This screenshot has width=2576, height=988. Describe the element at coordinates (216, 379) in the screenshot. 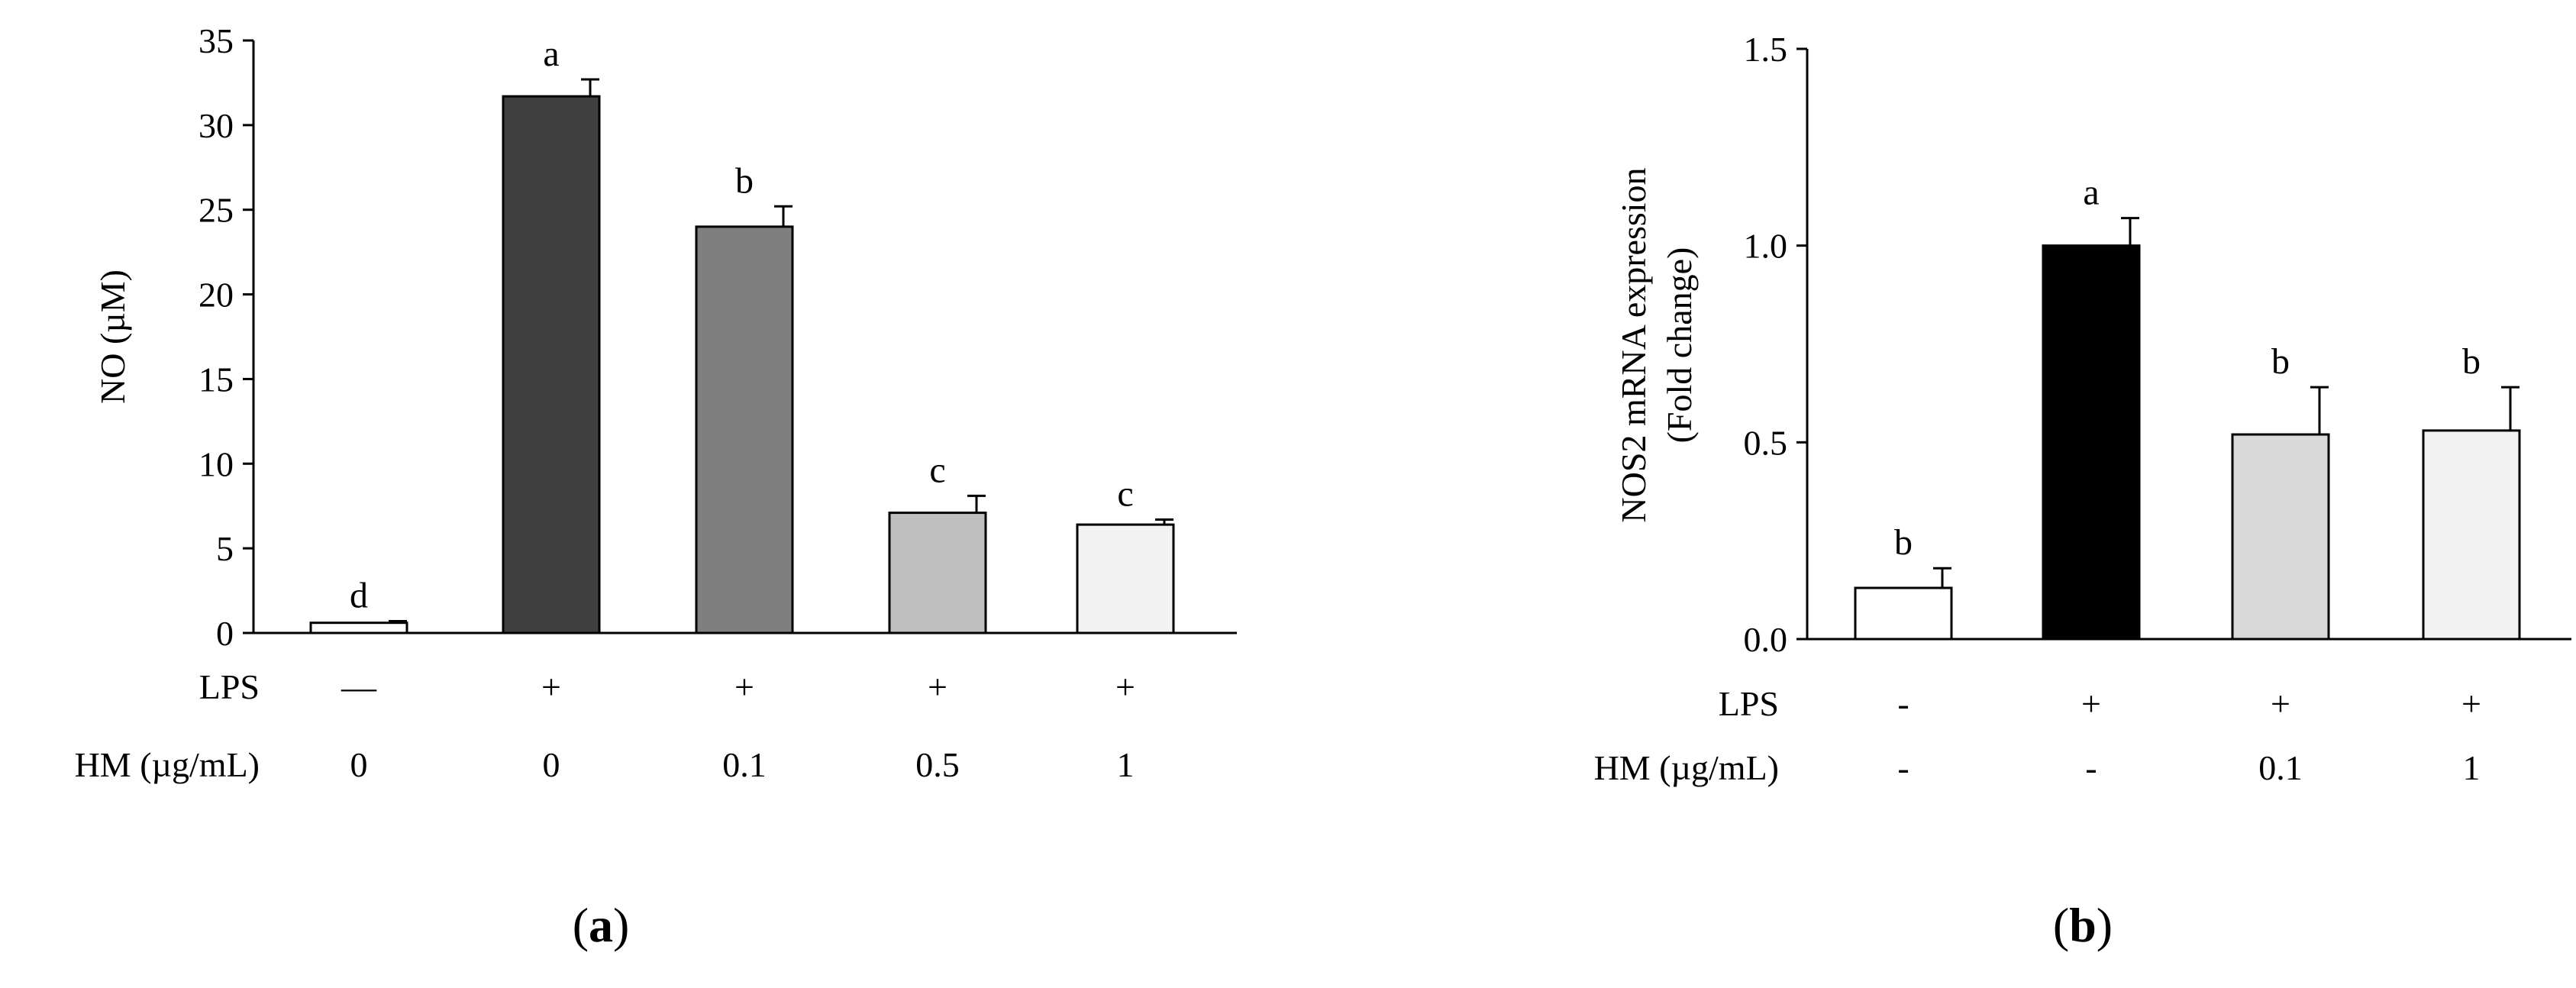

I see `y-tick-label: 15` at that location.